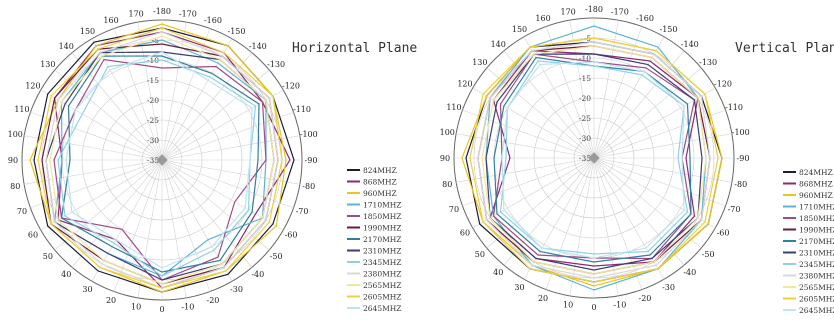 Image resolution: width=834 pixels, height=325 pixels. What do you see at coordinates (594, 9) in the screenshot?
I see `angle-tick-label: -180` at bounding box center [594, 9].